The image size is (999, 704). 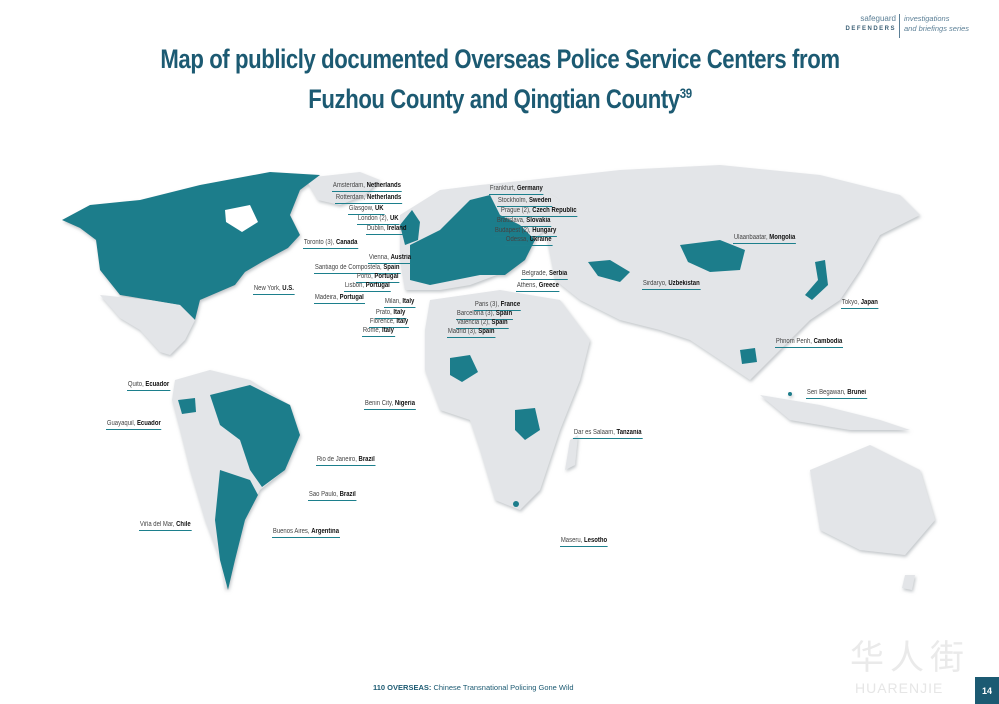 What do you see at coordinates (527, 424) in the screenshot?
I see `tanzania` at bounding box center [527, 424].